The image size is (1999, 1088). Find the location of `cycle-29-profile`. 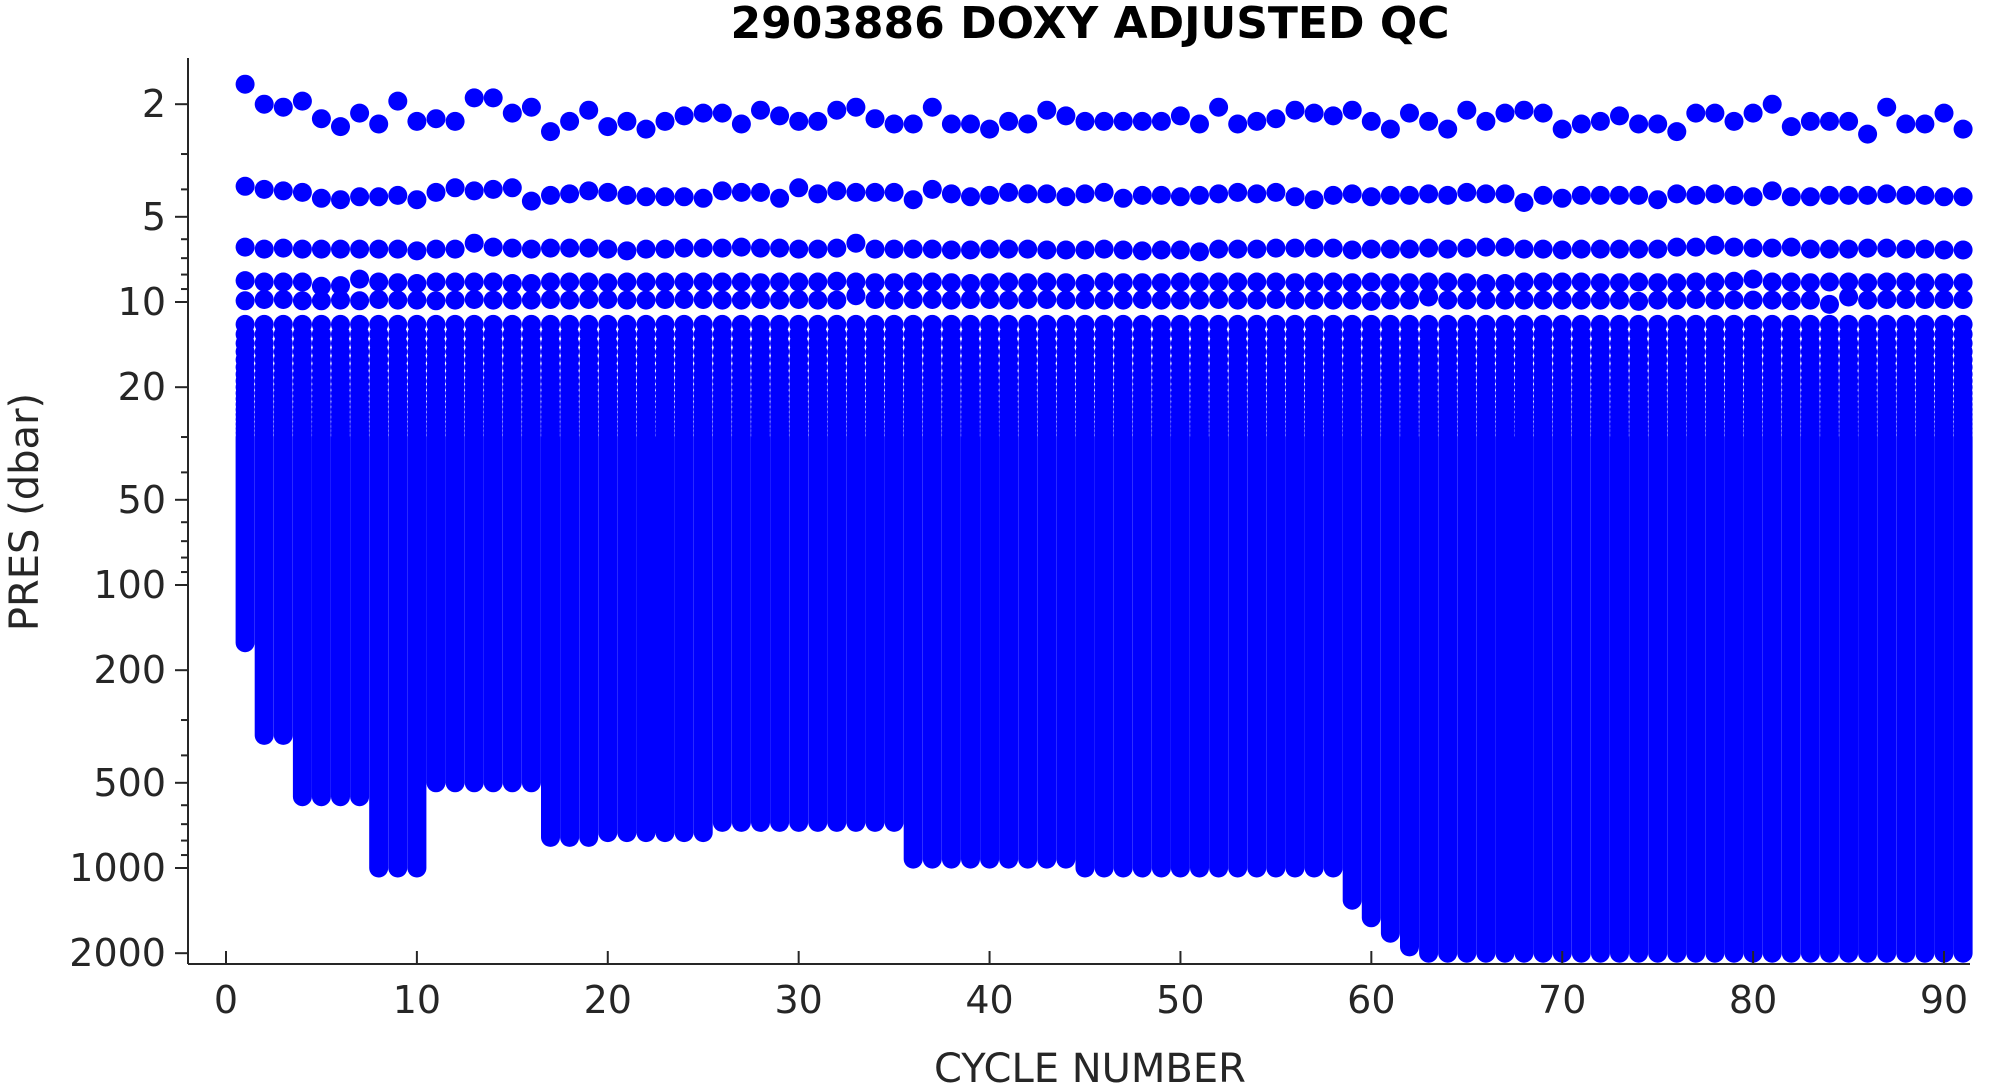

cycle-29-profile is located at coordinates (780, 469).